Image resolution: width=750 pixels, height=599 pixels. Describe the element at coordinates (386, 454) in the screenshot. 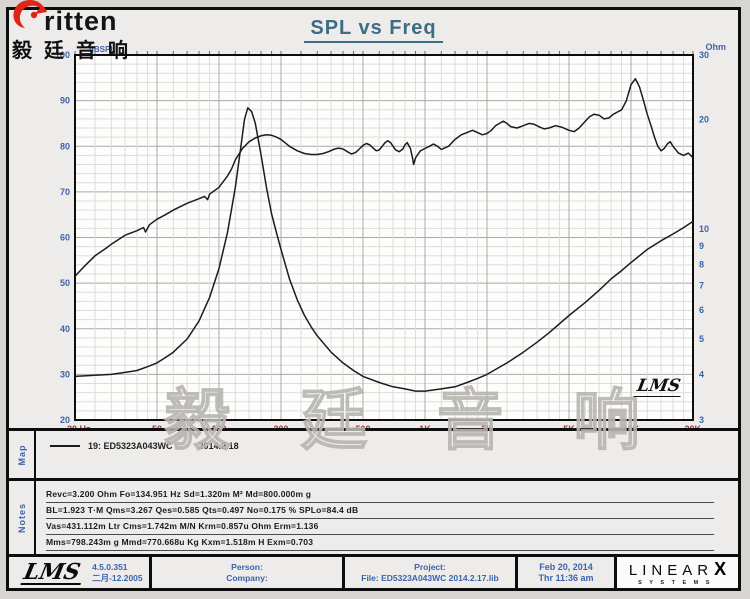

I see `map-legend: 19: ED5323A043WC 2014.2.18` at that location.